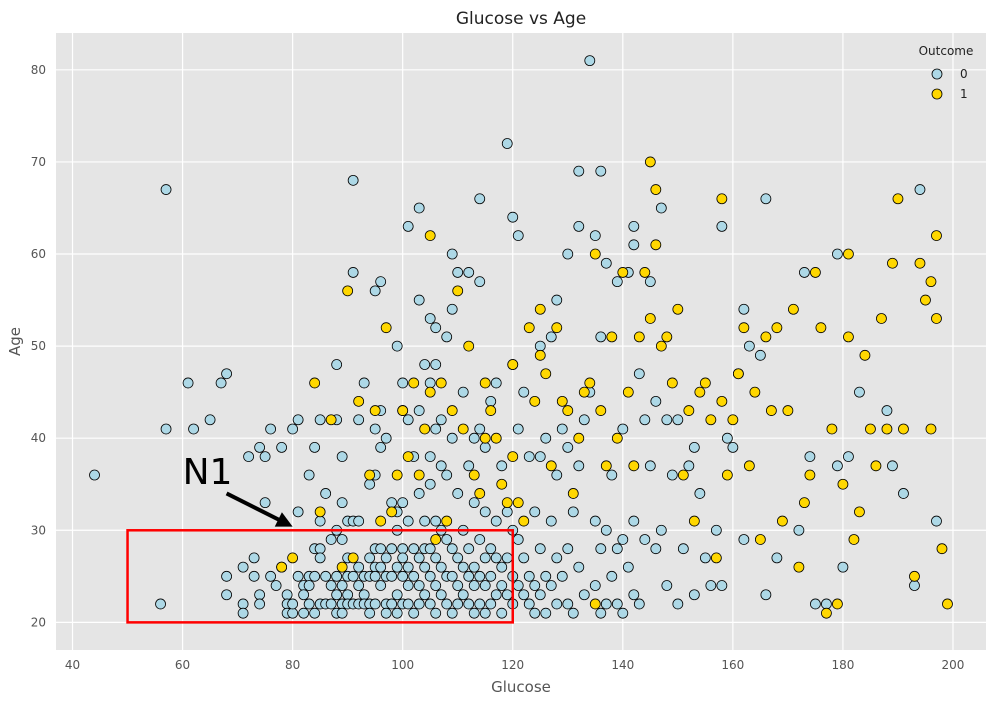 The width and height of the screenshot is (995, 703). What do you see at coordinates (38, 346) in the screenshot?
I see `y-tick-label-3: 50` at bounding box center [38, 346].